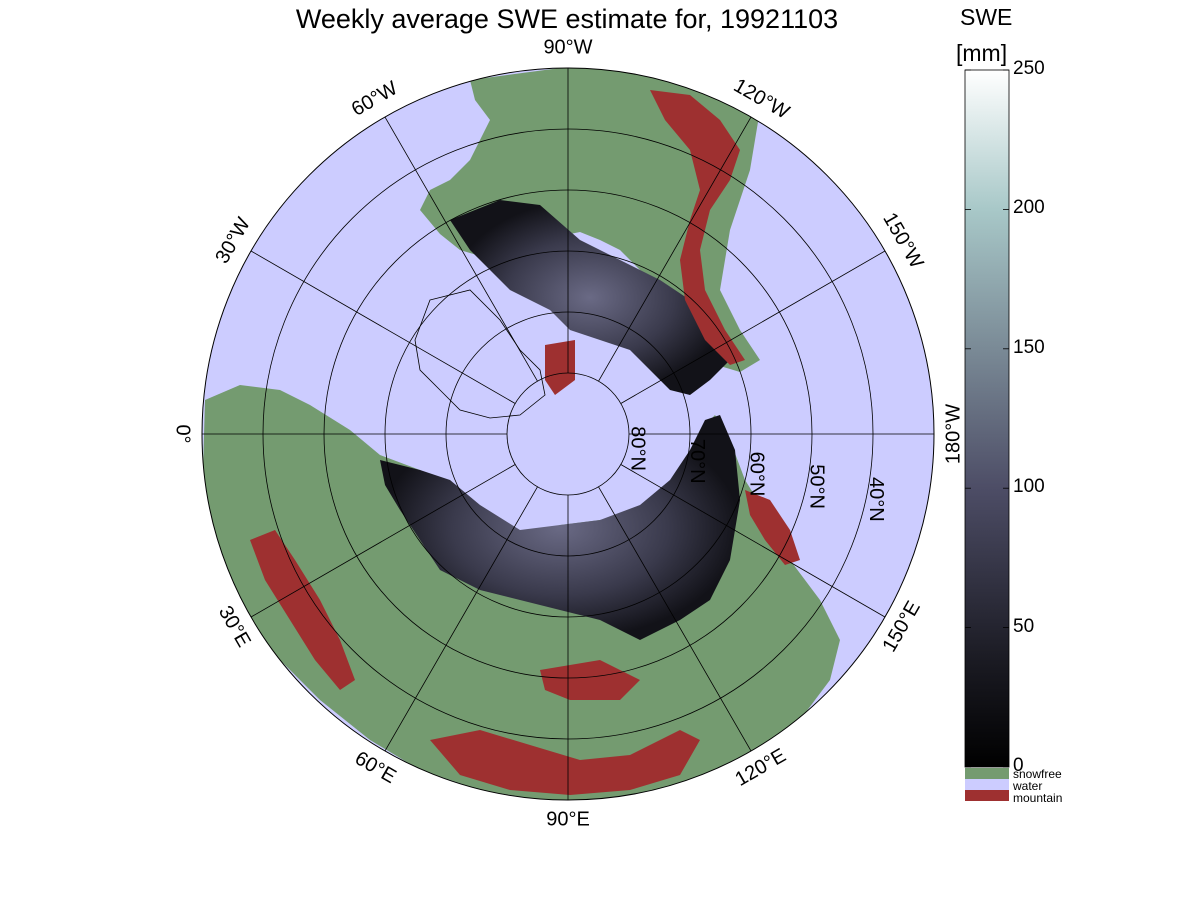  What do you see at coordinates (480, 354) in the screenshot?
I see `greenland-outline` at bounding box center [480, 354].